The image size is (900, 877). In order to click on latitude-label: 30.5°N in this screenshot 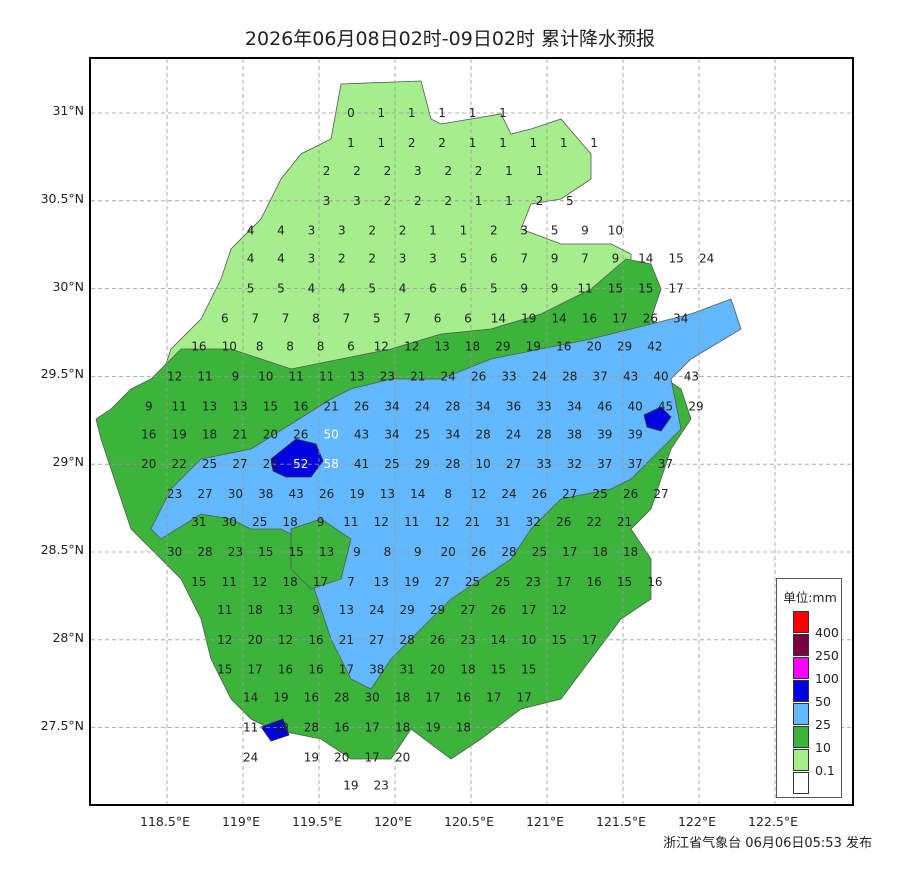, I will do `click(62, 198)`.